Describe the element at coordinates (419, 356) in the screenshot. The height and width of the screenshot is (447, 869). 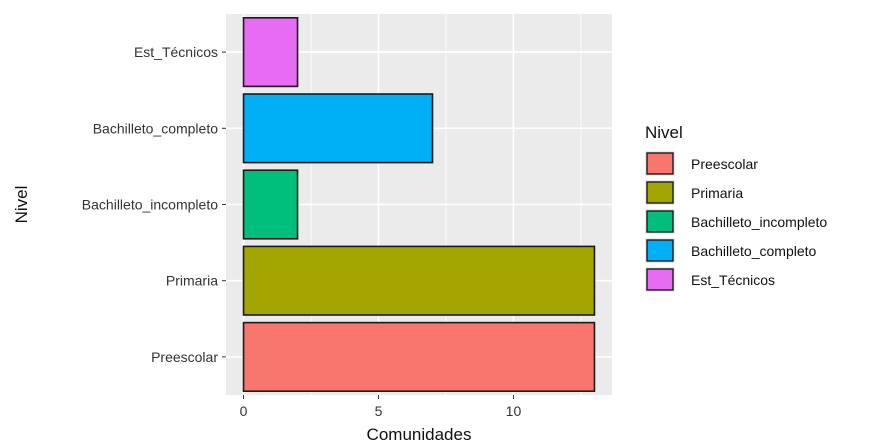
I see `bar-preescolar` at that location.